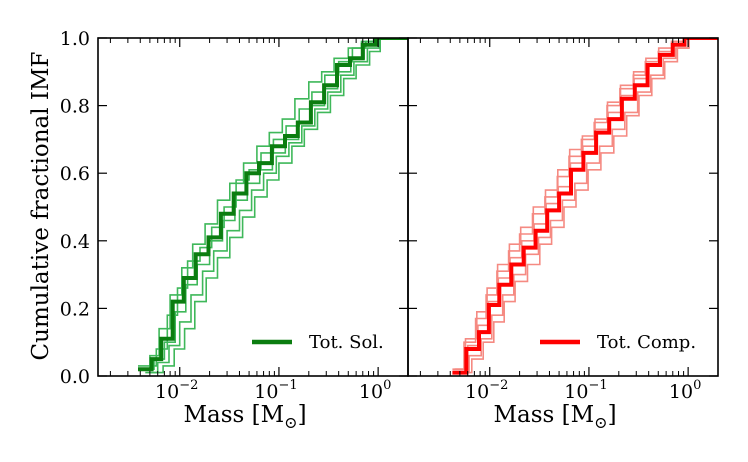  Describe the element at coordinates (75, 174) in the screenshot. I see `y-tick-label: 0.6` at that location.